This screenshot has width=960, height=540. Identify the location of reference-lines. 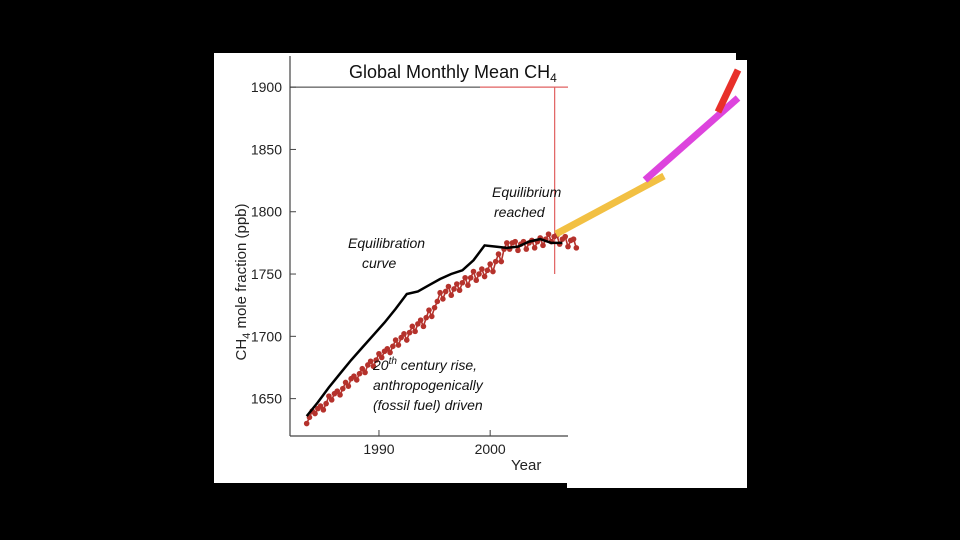
(429, 180).